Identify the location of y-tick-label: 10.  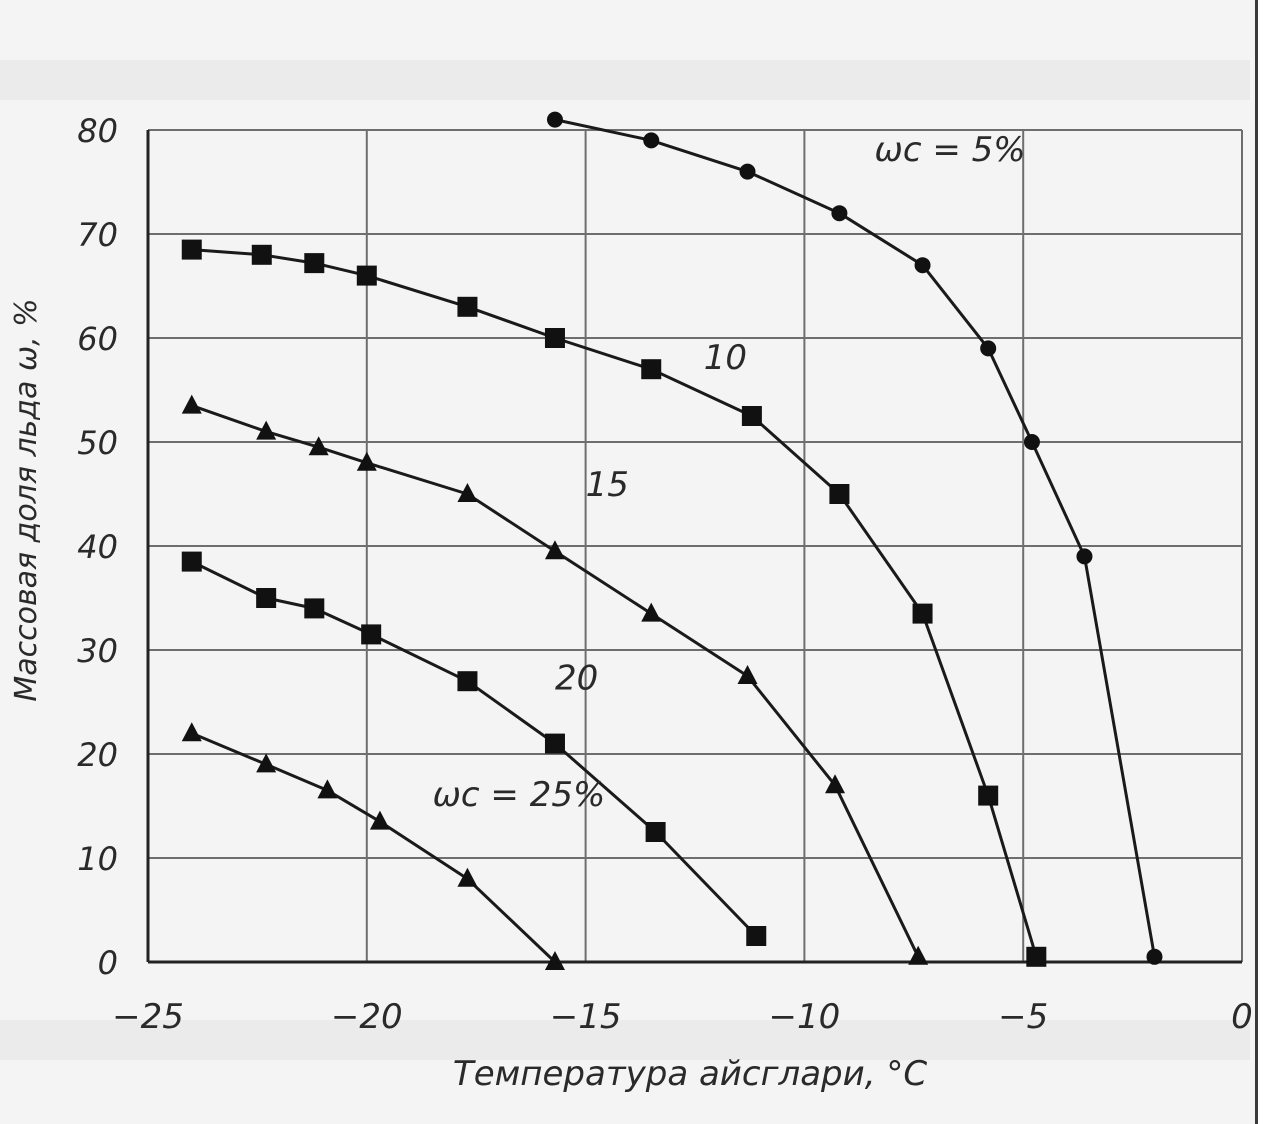
(97, 859).